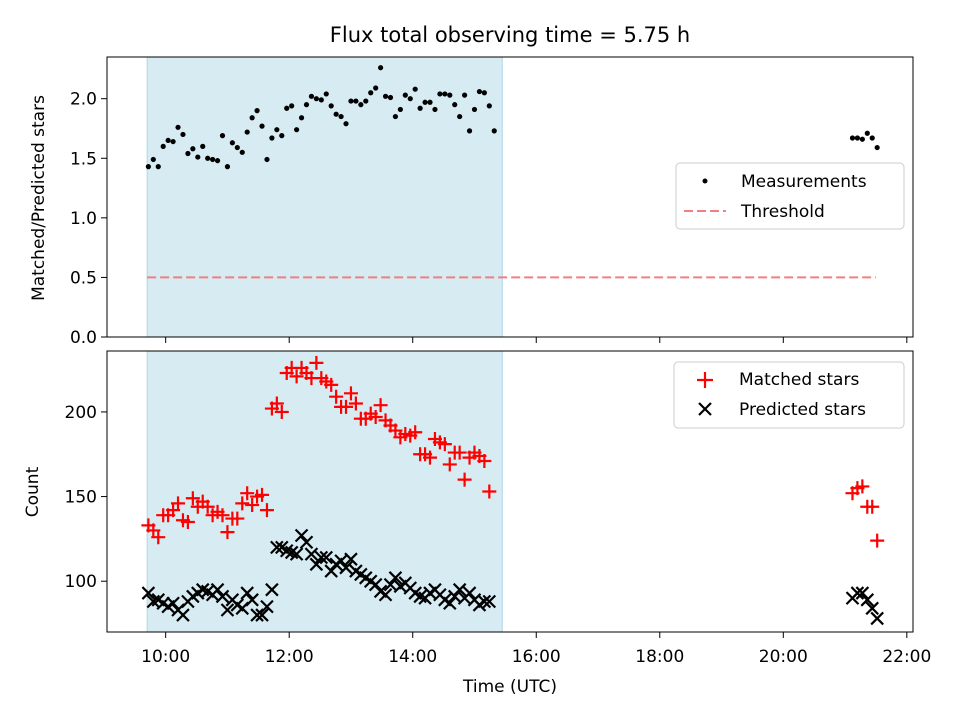  What do you see at coordinates (512, 117) in the screenshot?
I see `measurement-points` at bounding box center [512, 117].